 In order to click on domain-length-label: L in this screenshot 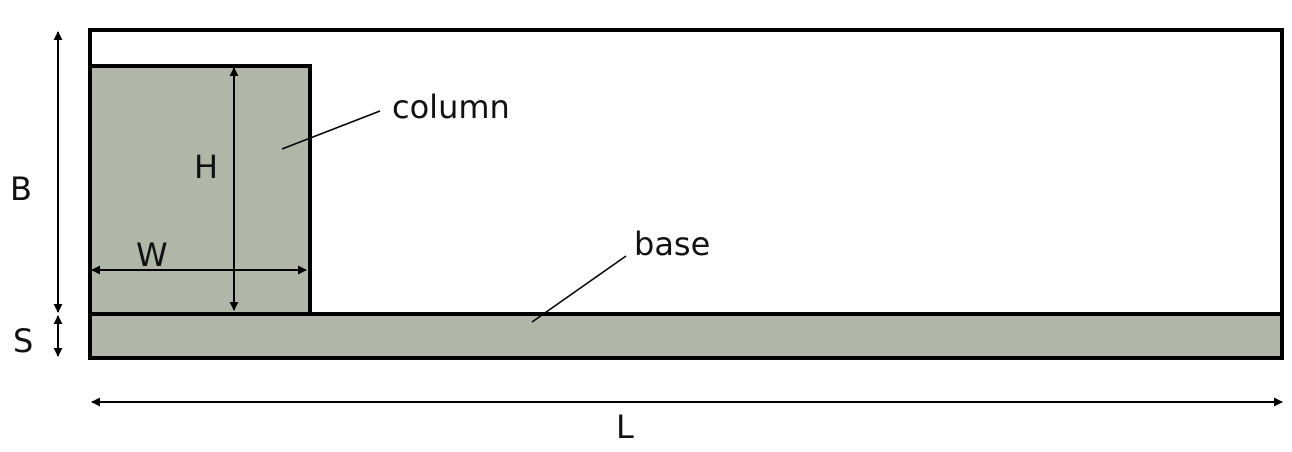, I will do `click(625, 427)`.